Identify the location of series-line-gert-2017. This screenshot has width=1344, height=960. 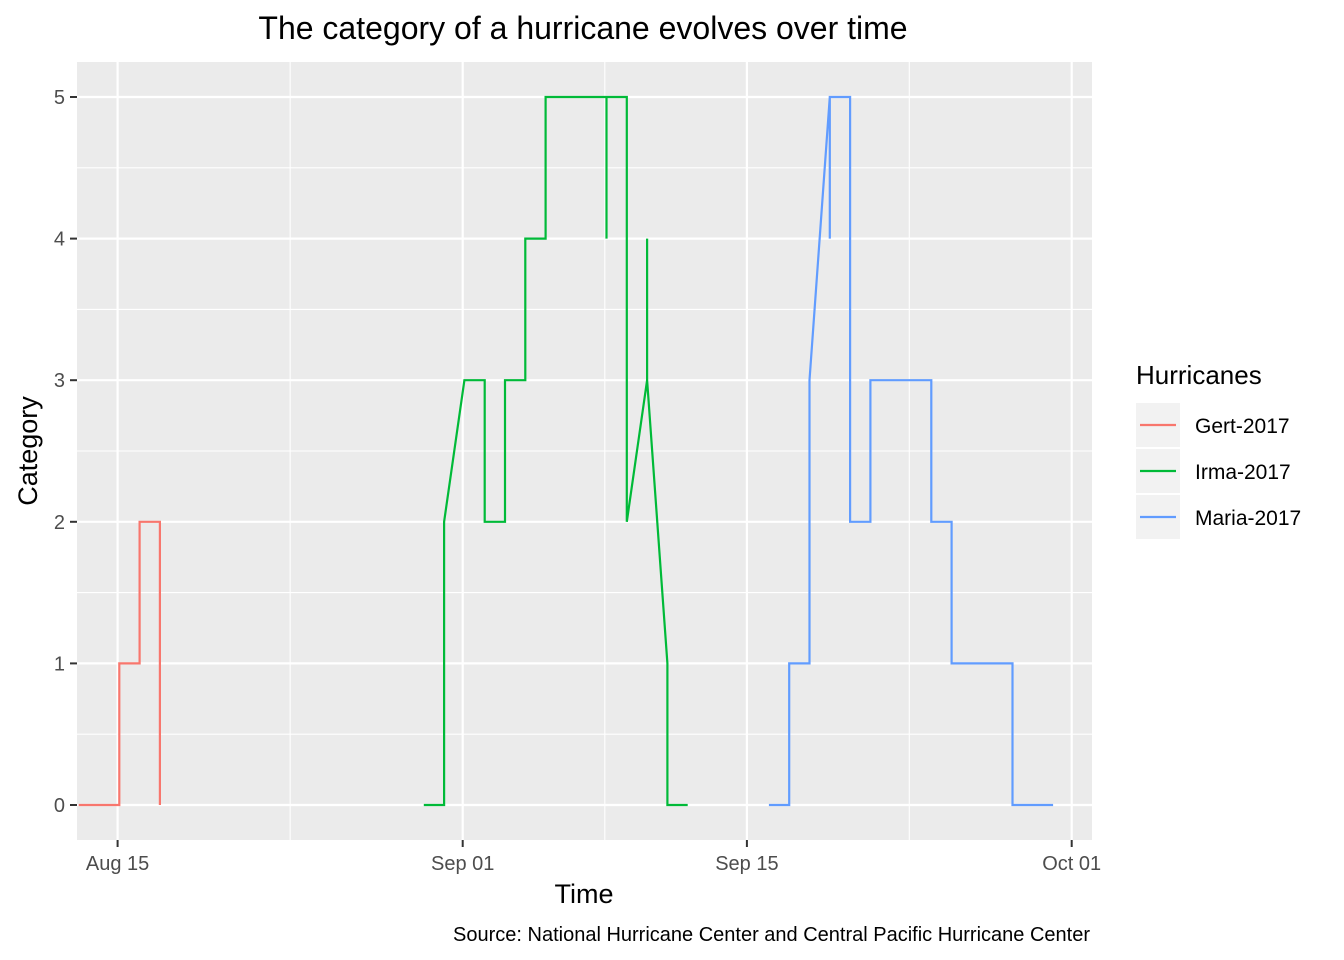
(119, 663).